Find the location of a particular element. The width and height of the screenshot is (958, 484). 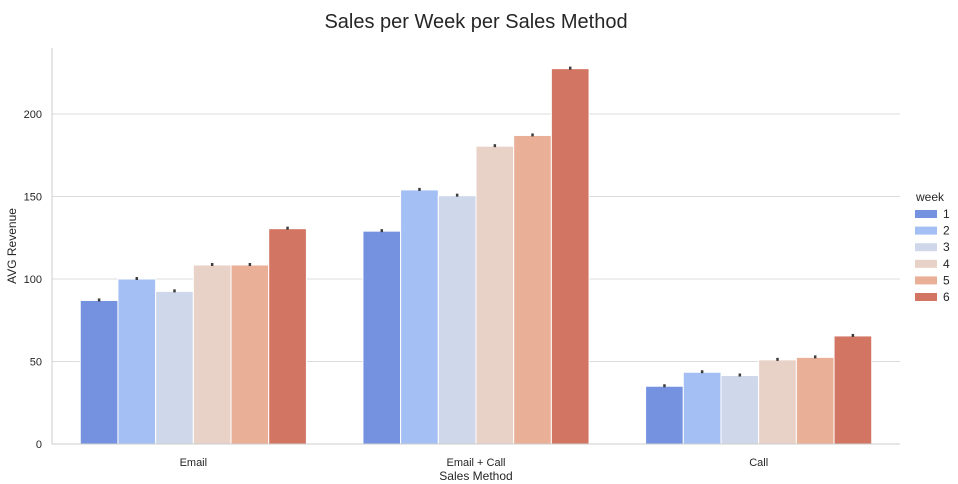

x-tick-label: Email is located at coordinates (194, 463).